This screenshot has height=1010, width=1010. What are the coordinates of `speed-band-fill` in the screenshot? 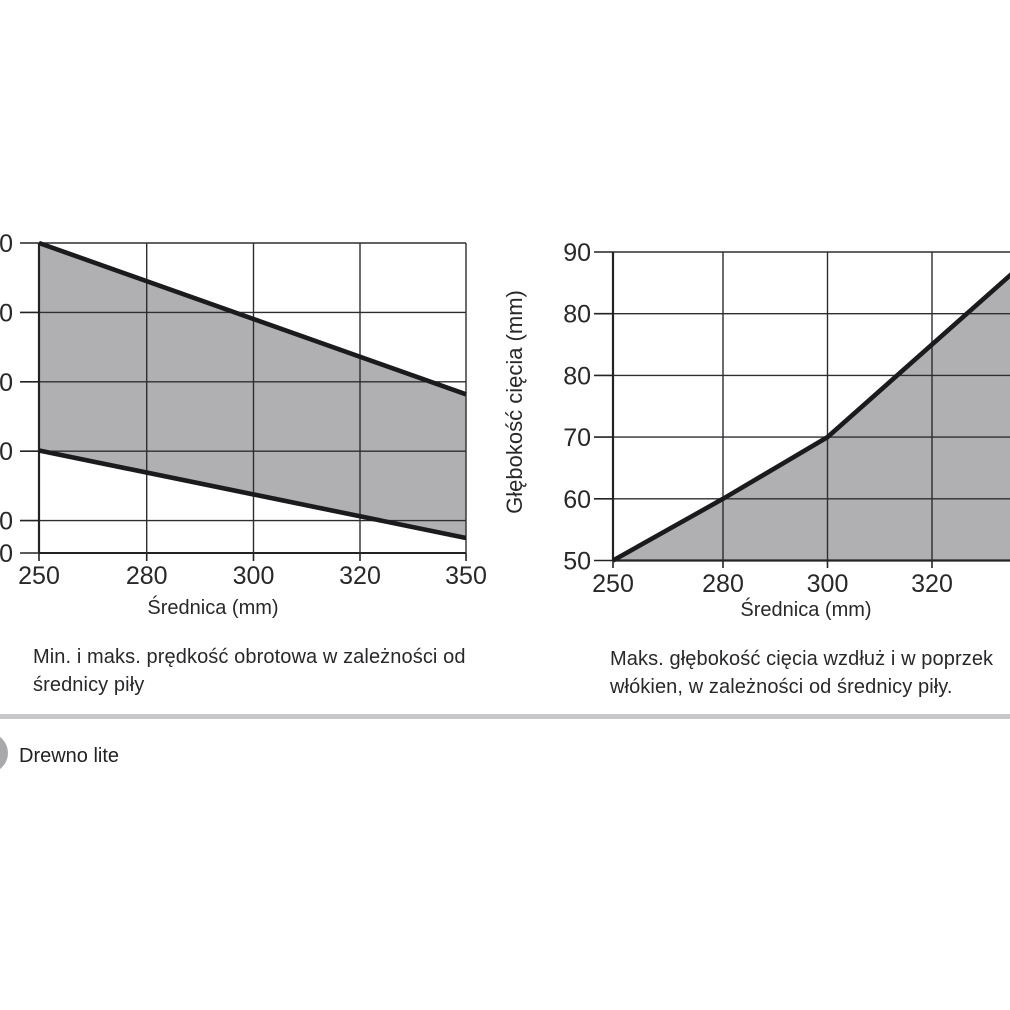 It's located at (252, 390).